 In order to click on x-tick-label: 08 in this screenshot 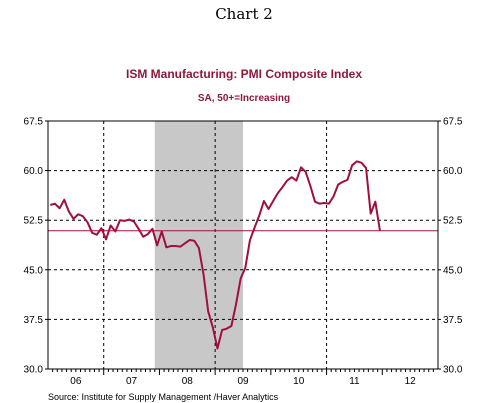, I will do `click(188, 381)`.